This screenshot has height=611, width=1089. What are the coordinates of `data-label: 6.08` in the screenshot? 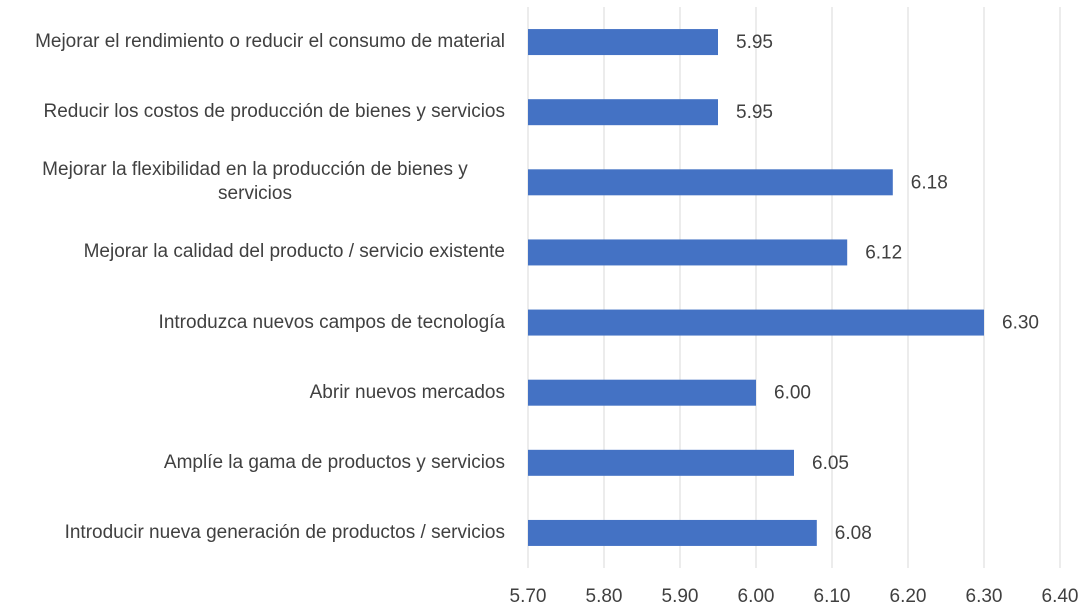 It's located at (853, 533).